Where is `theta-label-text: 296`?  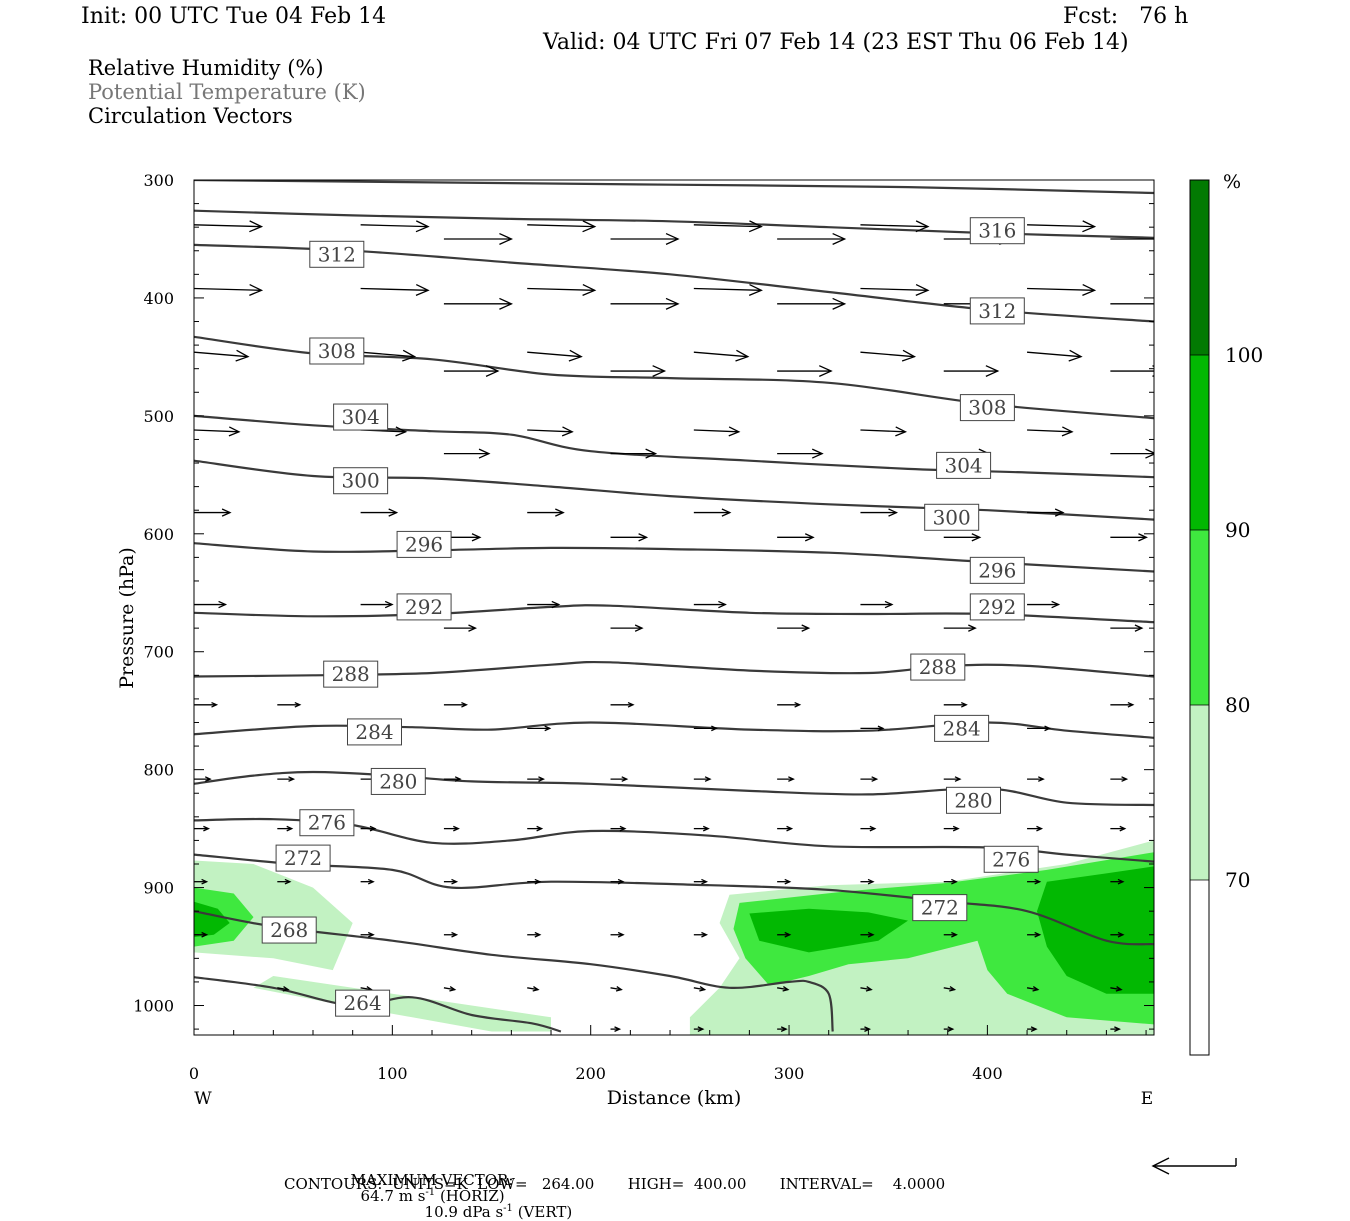 theta-label-text: 296 is located at coordinates (997, 570).